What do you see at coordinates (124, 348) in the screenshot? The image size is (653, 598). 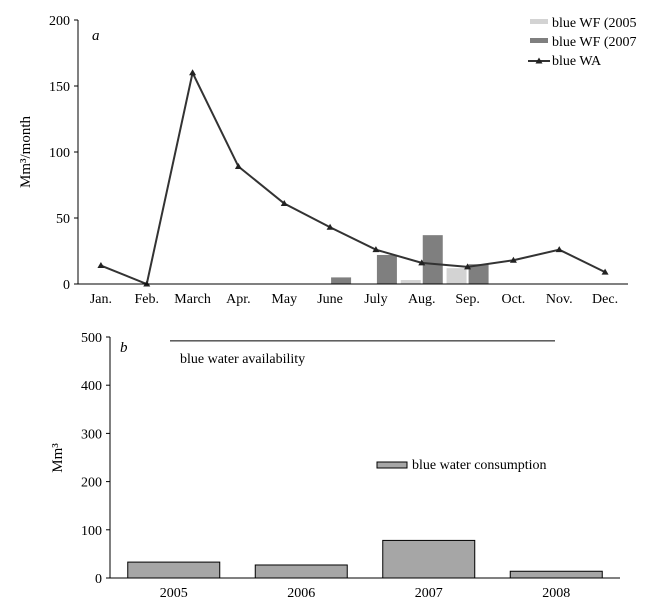 I see `panel-b-label: b` at bounding box center [124, 348].